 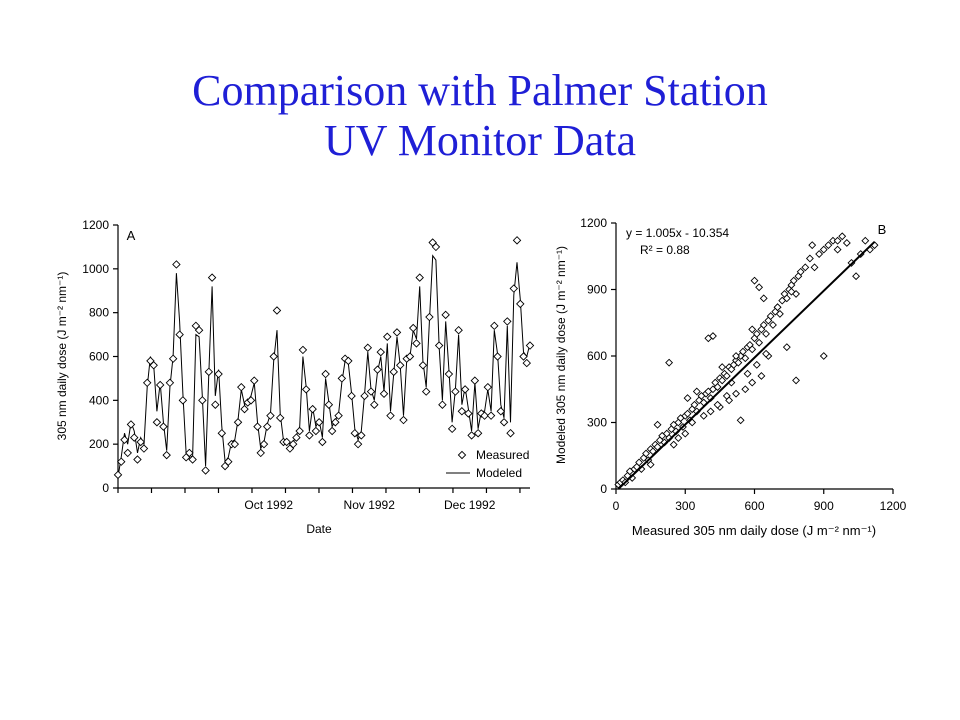 I want to click on panel-b-y-tick-label: 600, so click(x=597, y=356).